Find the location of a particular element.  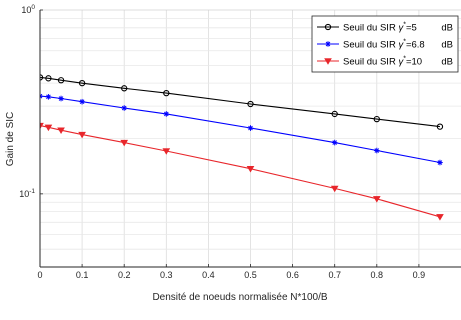

x-axis-label: Densité de noeuds normalisée N*100/B is located at coordinates (239, 297).